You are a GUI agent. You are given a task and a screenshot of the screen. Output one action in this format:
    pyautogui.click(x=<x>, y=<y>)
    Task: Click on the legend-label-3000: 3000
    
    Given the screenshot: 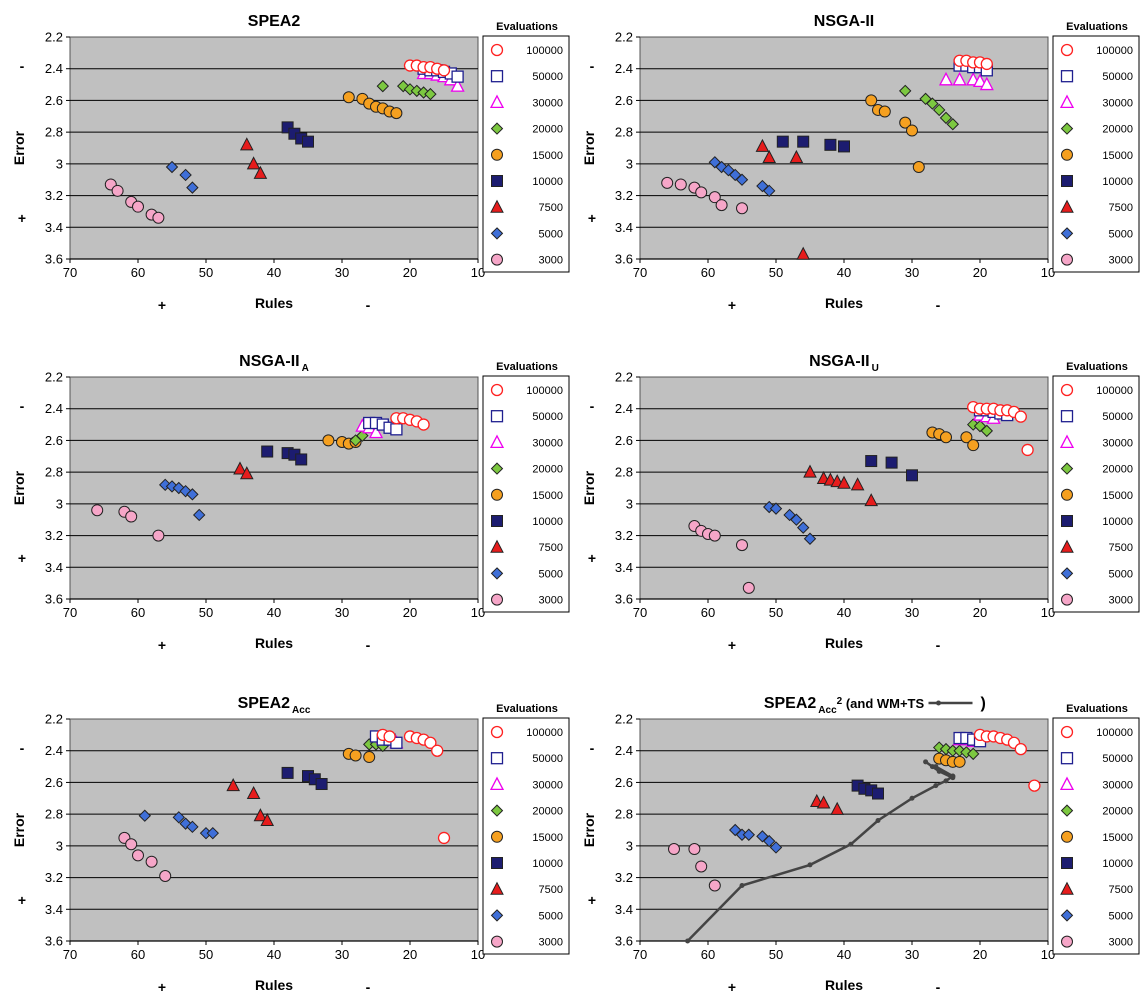 What is the action you would take?
    pyautogui.click(x=1121, y=601)
    